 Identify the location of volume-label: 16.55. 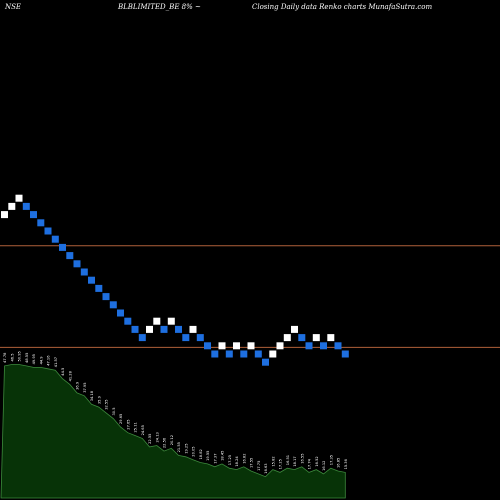
(302, 459).